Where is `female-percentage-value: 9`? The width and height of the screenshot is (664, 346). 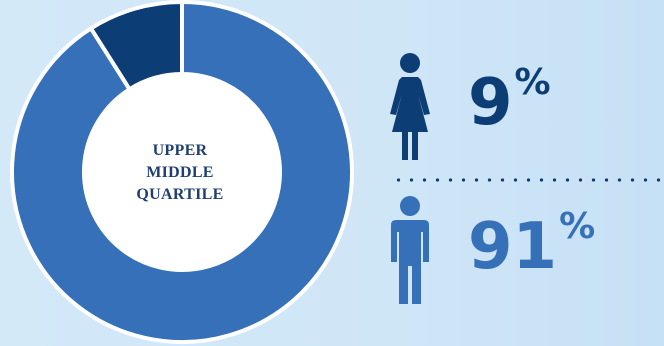 female-percentage-value: 9 is located at coordinates (490, 103).